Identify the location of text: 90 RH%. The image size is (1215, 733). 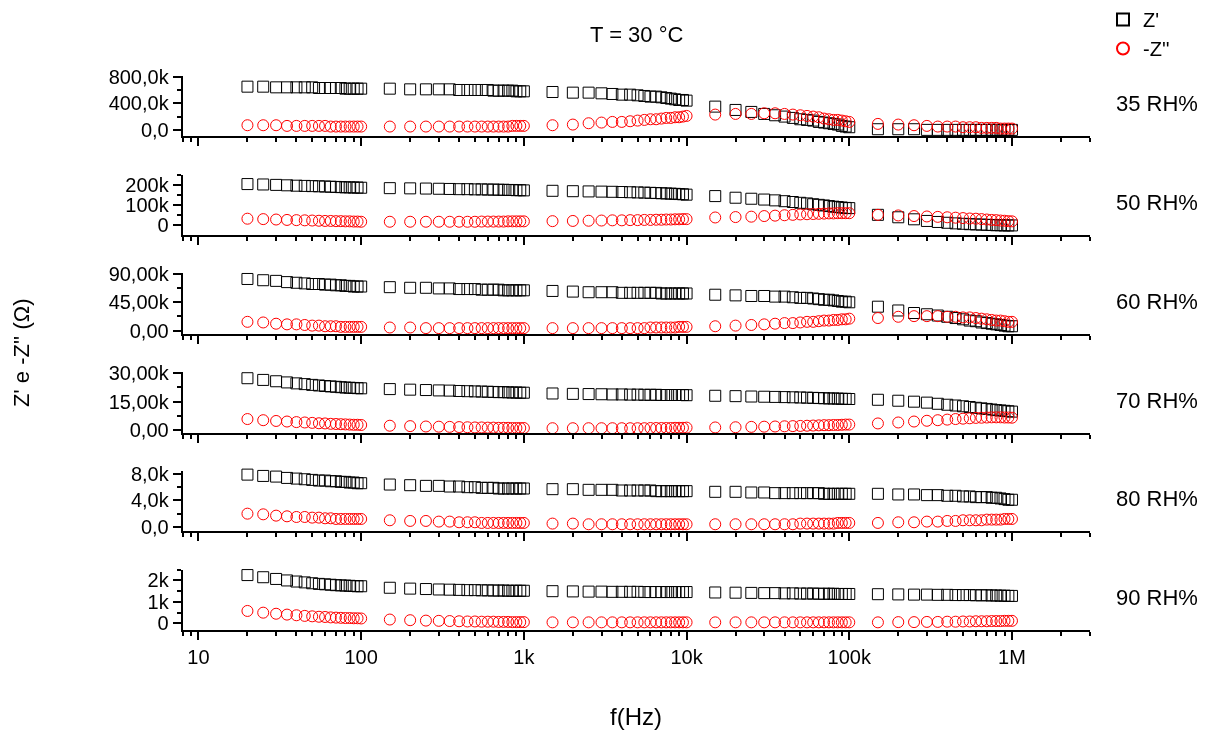
(1157, 597).